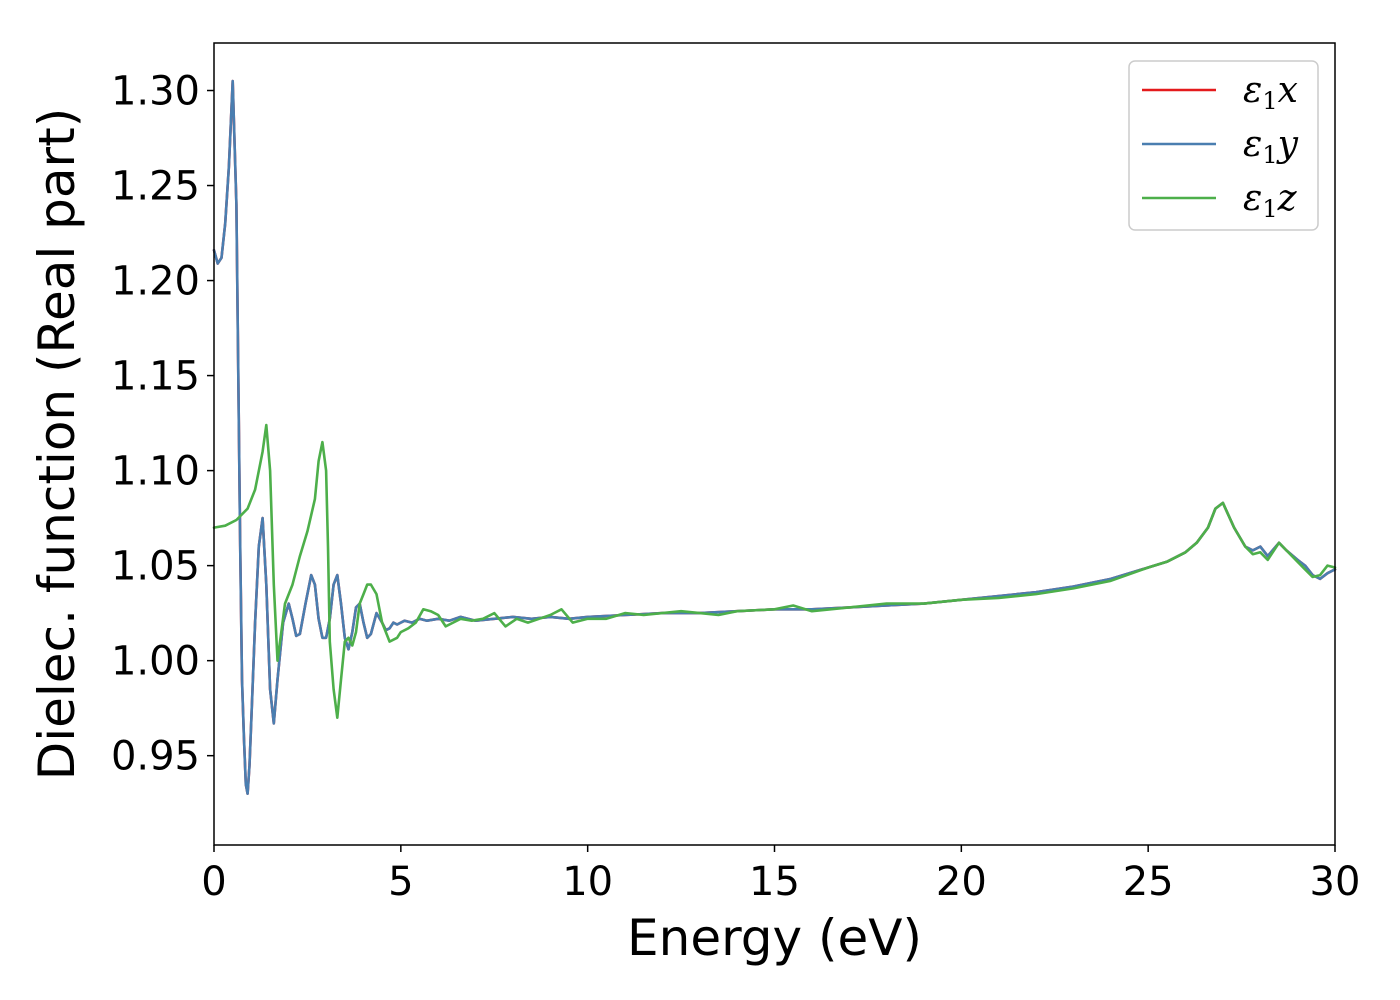  Describe the element at coordinates (155, 377) in the screenshot. I see `y-tick-label: 1.15` at that location.